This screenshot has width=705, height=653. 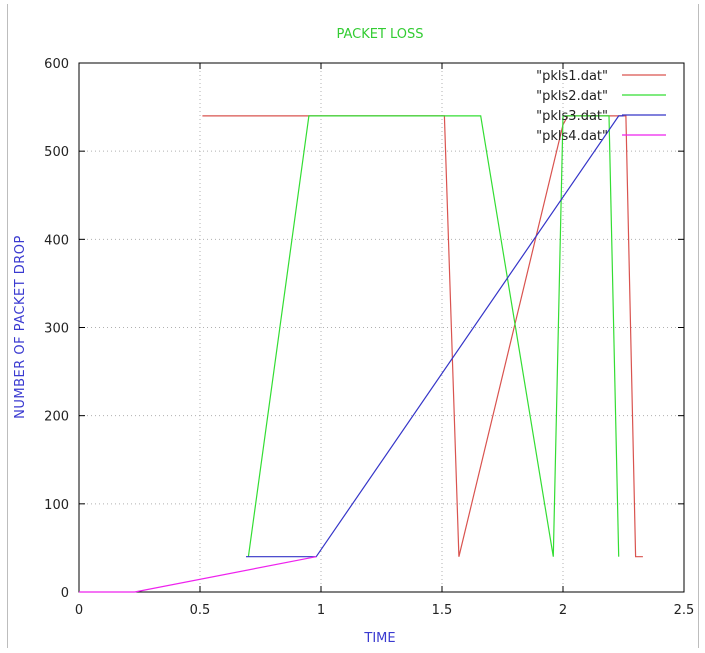 What do you see at coordinates (56, 505) in the screenshot?
I see `y-tick-label: 100` at bounding box center [56, 505].